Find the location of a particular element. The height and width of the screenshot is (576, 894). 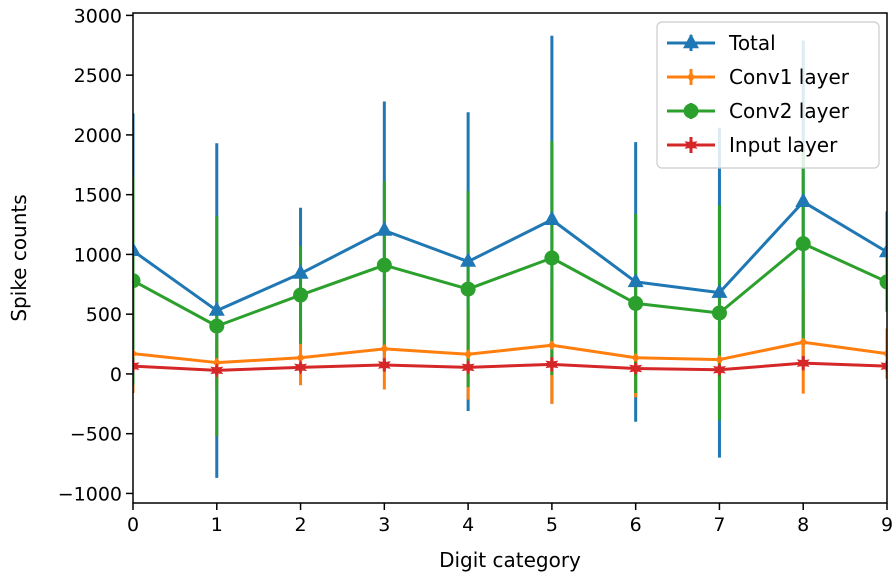

x-tick-label: 6 is located at coordinates (636, 525).